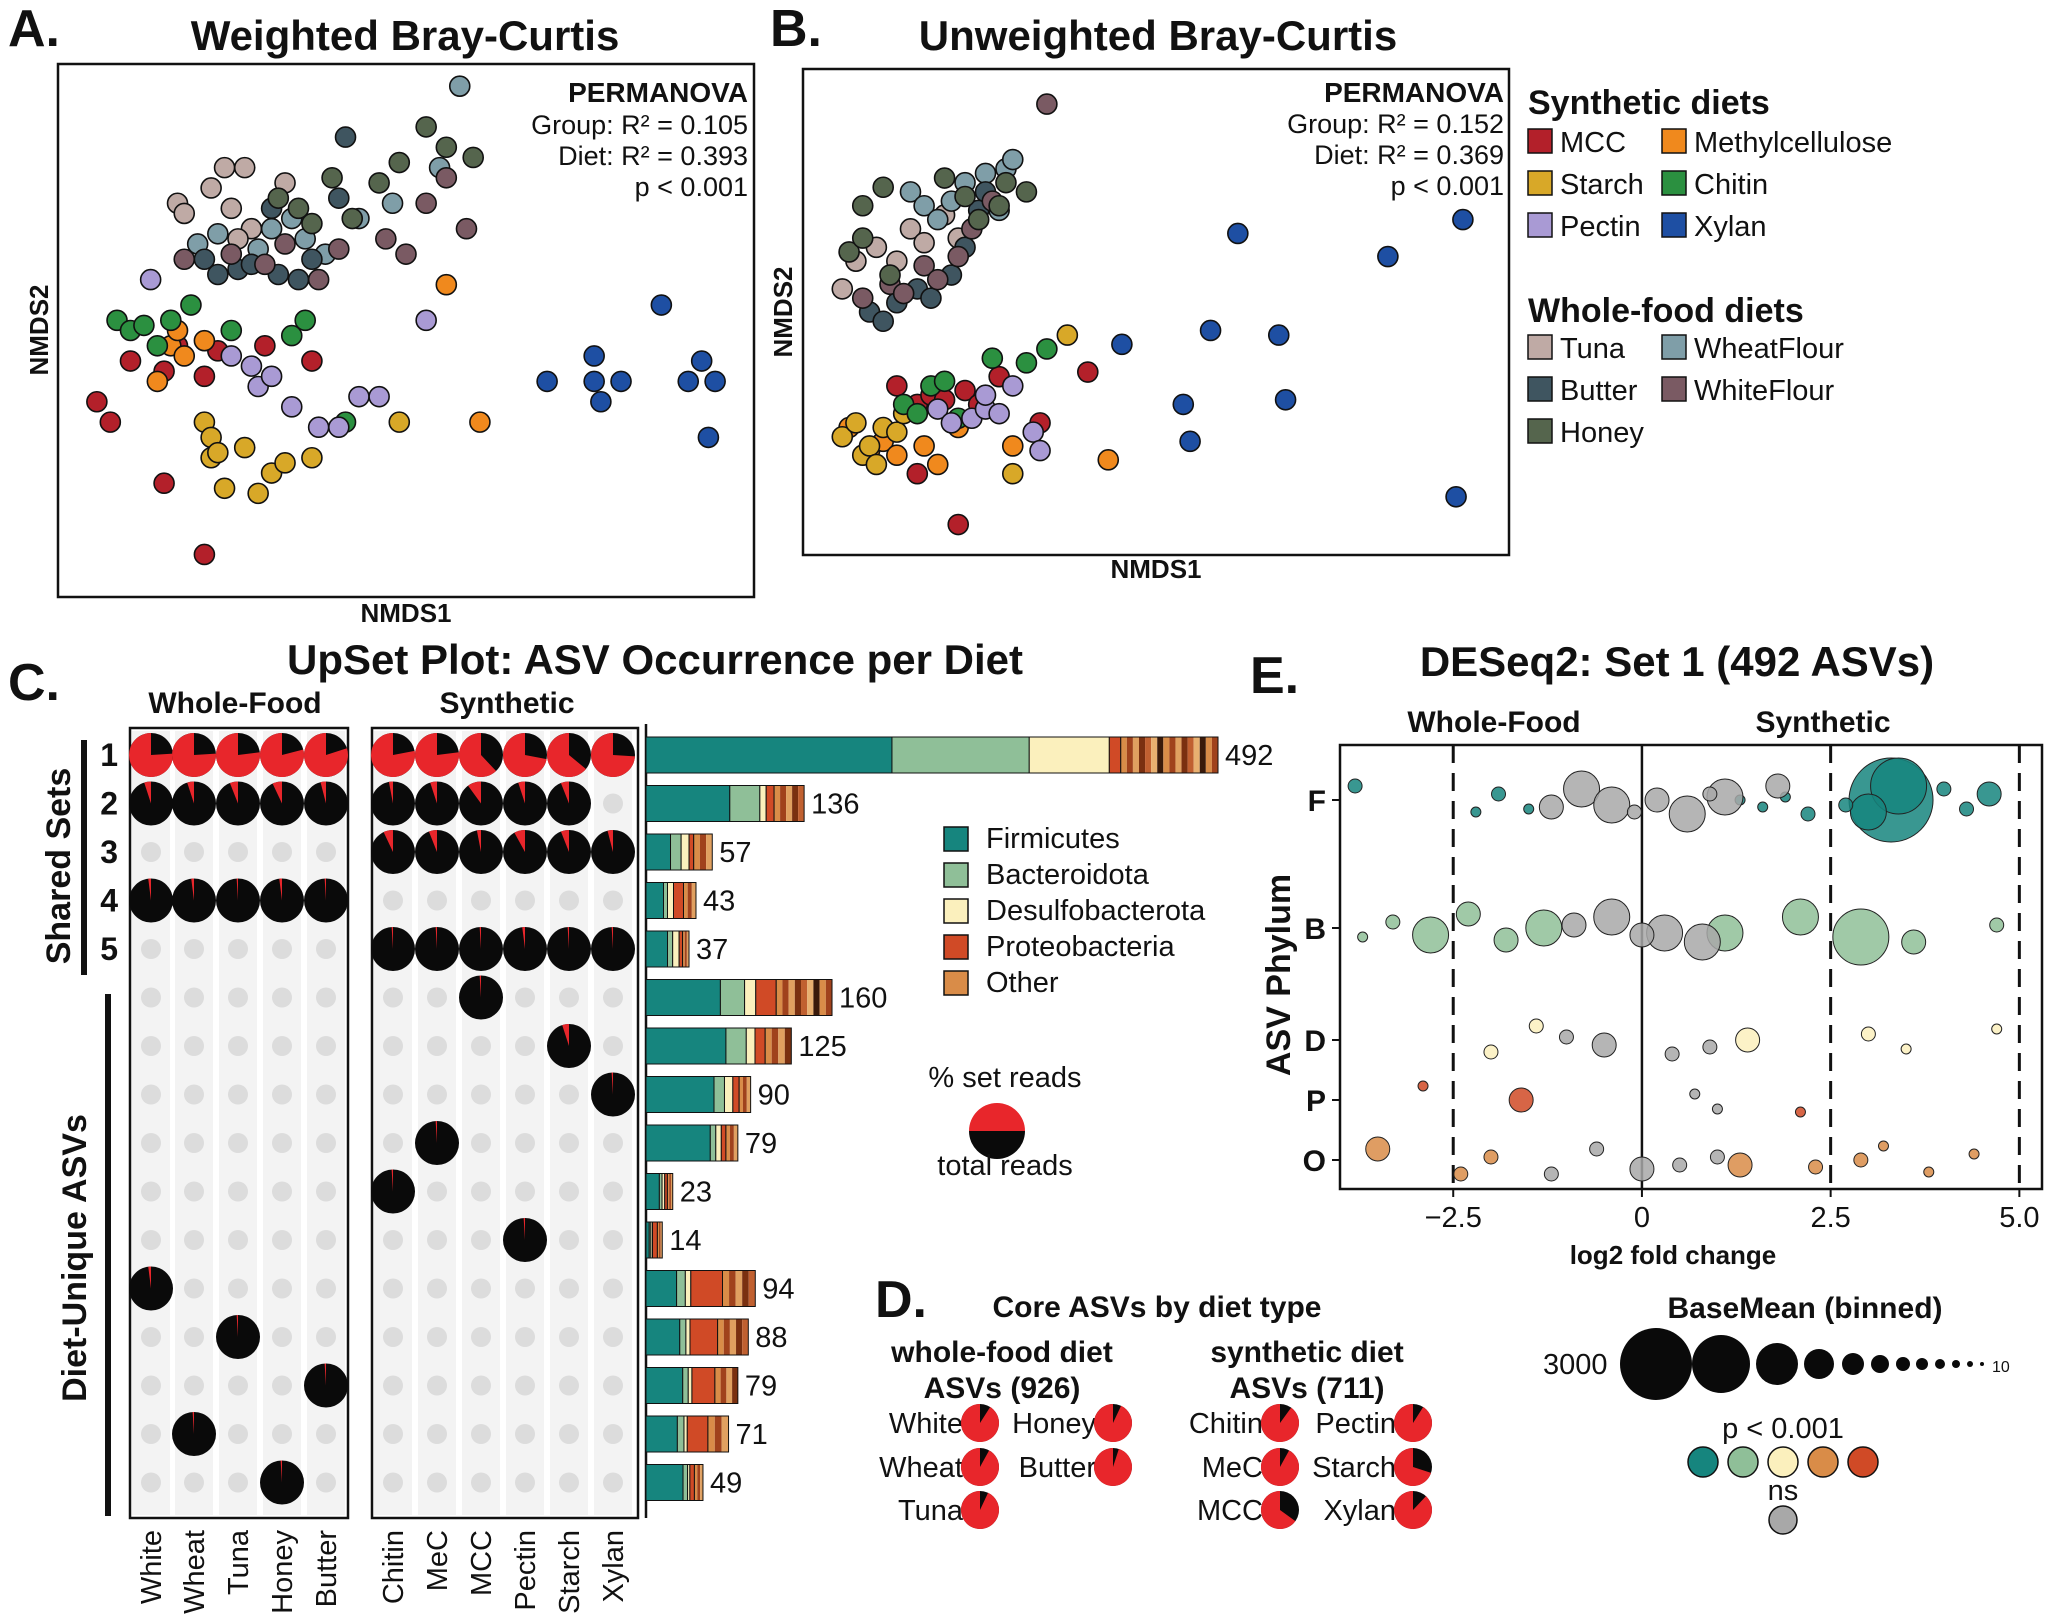 The image size is (2050, 1617). Describe the element at coordinates (194, 900) in the screenshot. I see `set-3-wheat-pie` at that location.